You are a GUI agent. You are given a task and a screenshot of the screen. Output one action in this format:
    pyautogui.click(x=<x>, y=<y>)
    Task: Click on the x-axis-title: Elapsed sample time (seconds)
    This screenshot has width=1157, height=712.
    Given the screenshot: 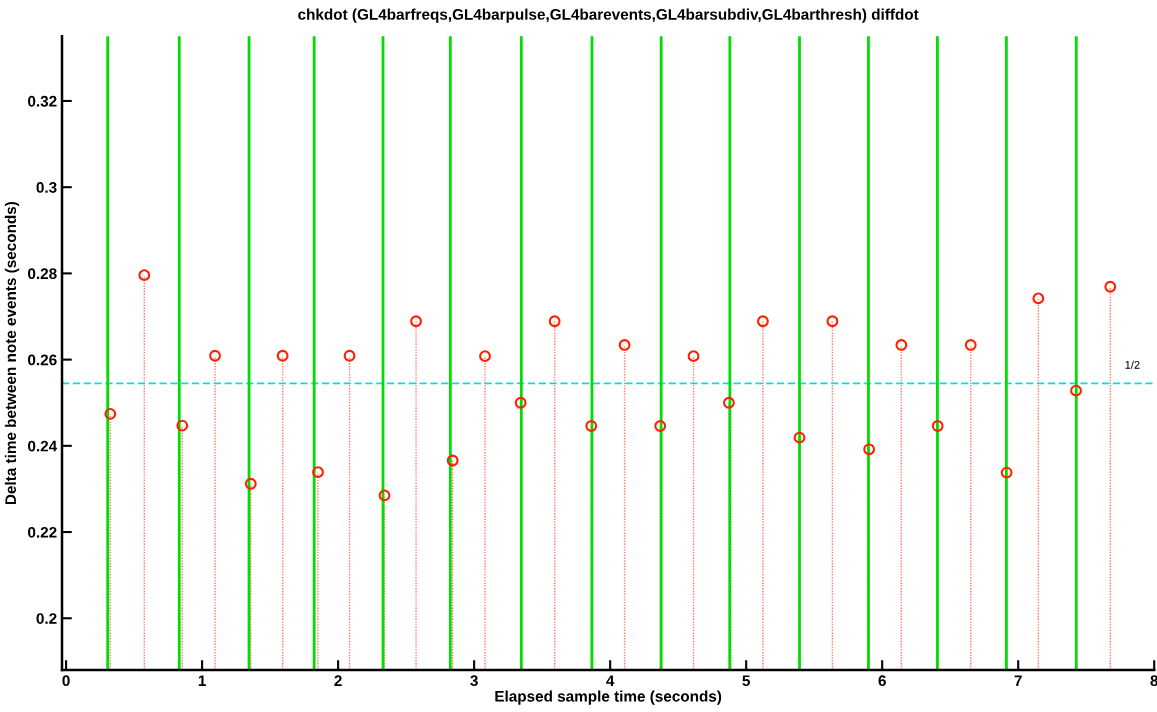 What is the action you would take?
    pyautogui.click(x=608, y=697)
    